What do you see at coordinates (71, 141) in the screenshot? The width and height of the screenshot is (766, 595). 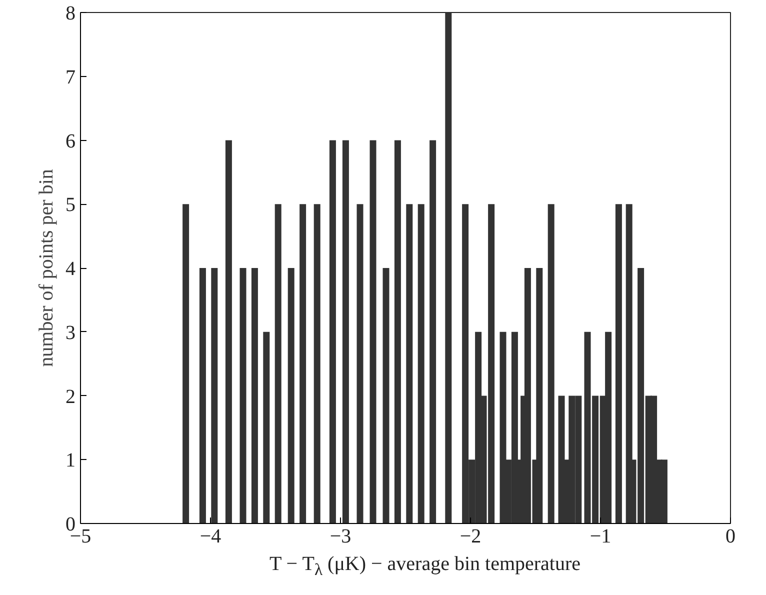 I see `y-tick-label: 6` at bounding box center [71, 141].